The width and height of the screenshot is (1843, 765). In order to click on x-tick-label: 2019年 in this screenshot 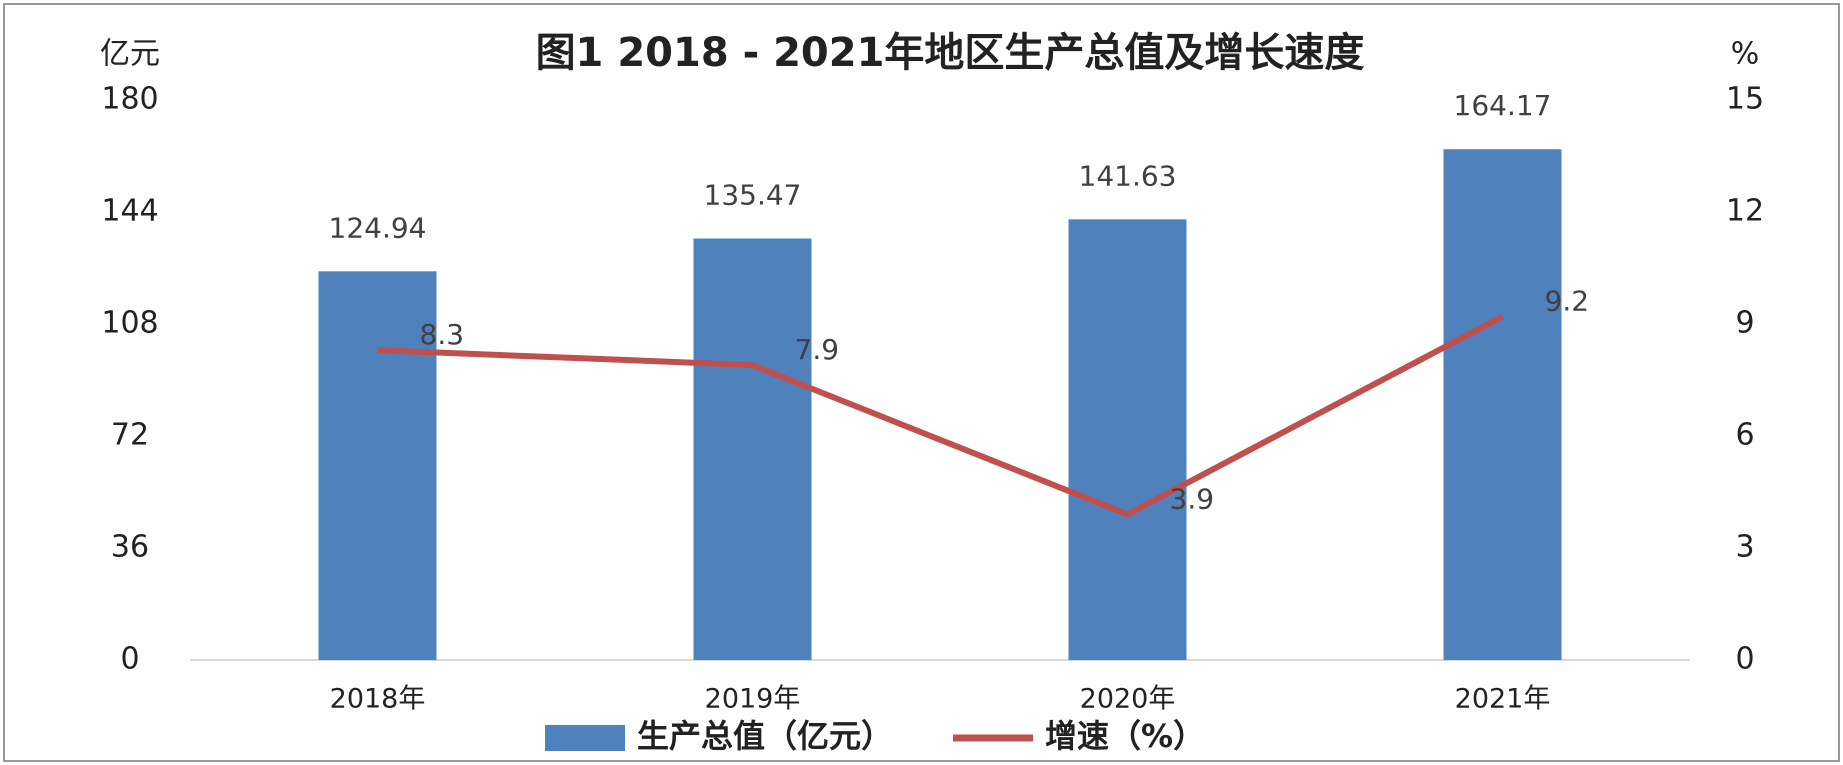, I will do `click(753, 699)`.